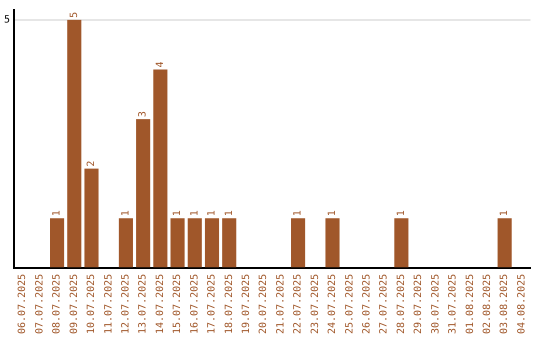 The height and width of the screenshot is (340, 540). What do you see at coordinates (453, 304) in the screenshot?
I see `x-tick-label: 31.07.2025` at bounding box center [453, 304].